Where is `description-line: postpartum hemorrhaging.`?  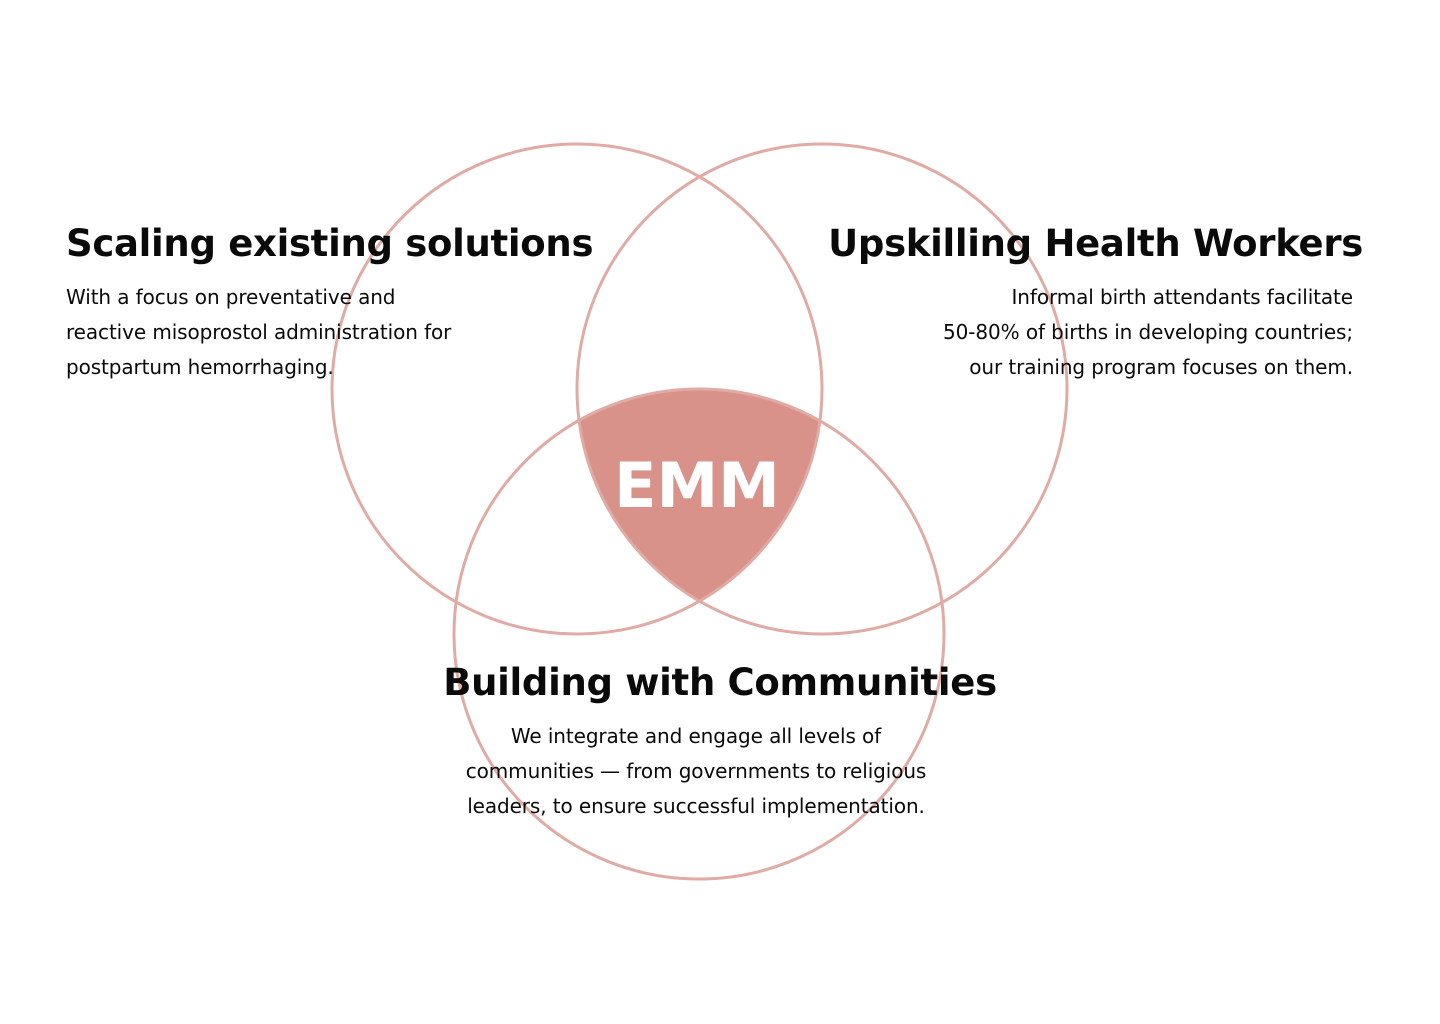 description-line: postpartum hemorrhaging. is located at coordinates (200, 367).